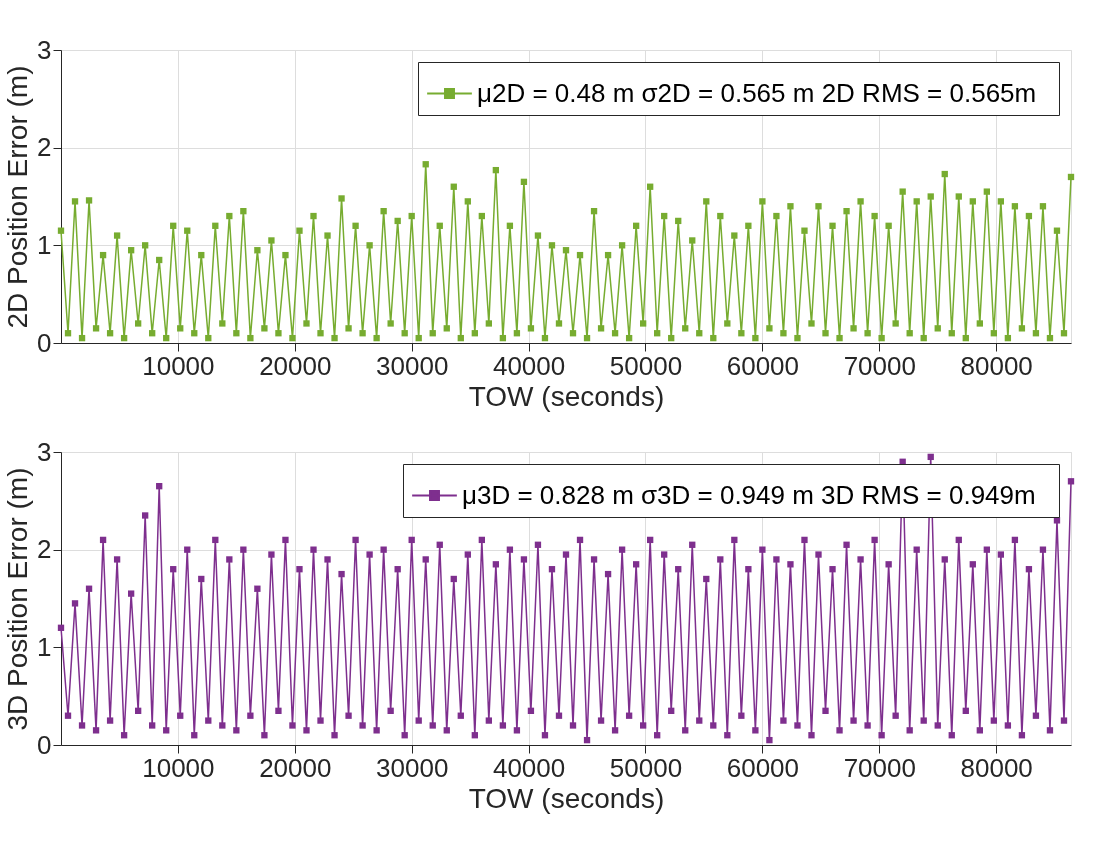 This screenshot has width=1104, height=865. Describe the element at coordinates (18, 599) in the screenshot. I see `y-axis-title: 3D Position Error (m)` at that location.